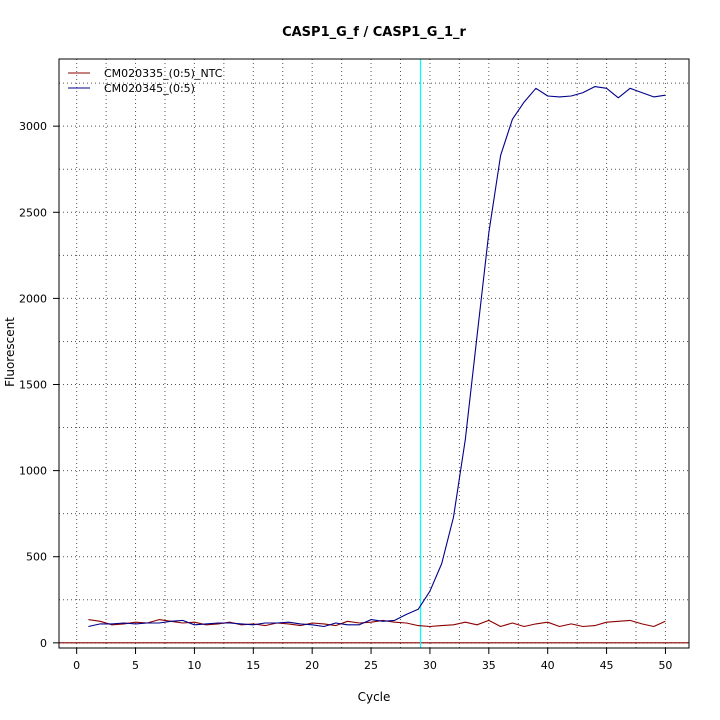 The height and width of the screenshot is (720, 720). Describe the element at coordinates (194, 665) in the screenshot. I see `x-tick-label: 10` at that location.